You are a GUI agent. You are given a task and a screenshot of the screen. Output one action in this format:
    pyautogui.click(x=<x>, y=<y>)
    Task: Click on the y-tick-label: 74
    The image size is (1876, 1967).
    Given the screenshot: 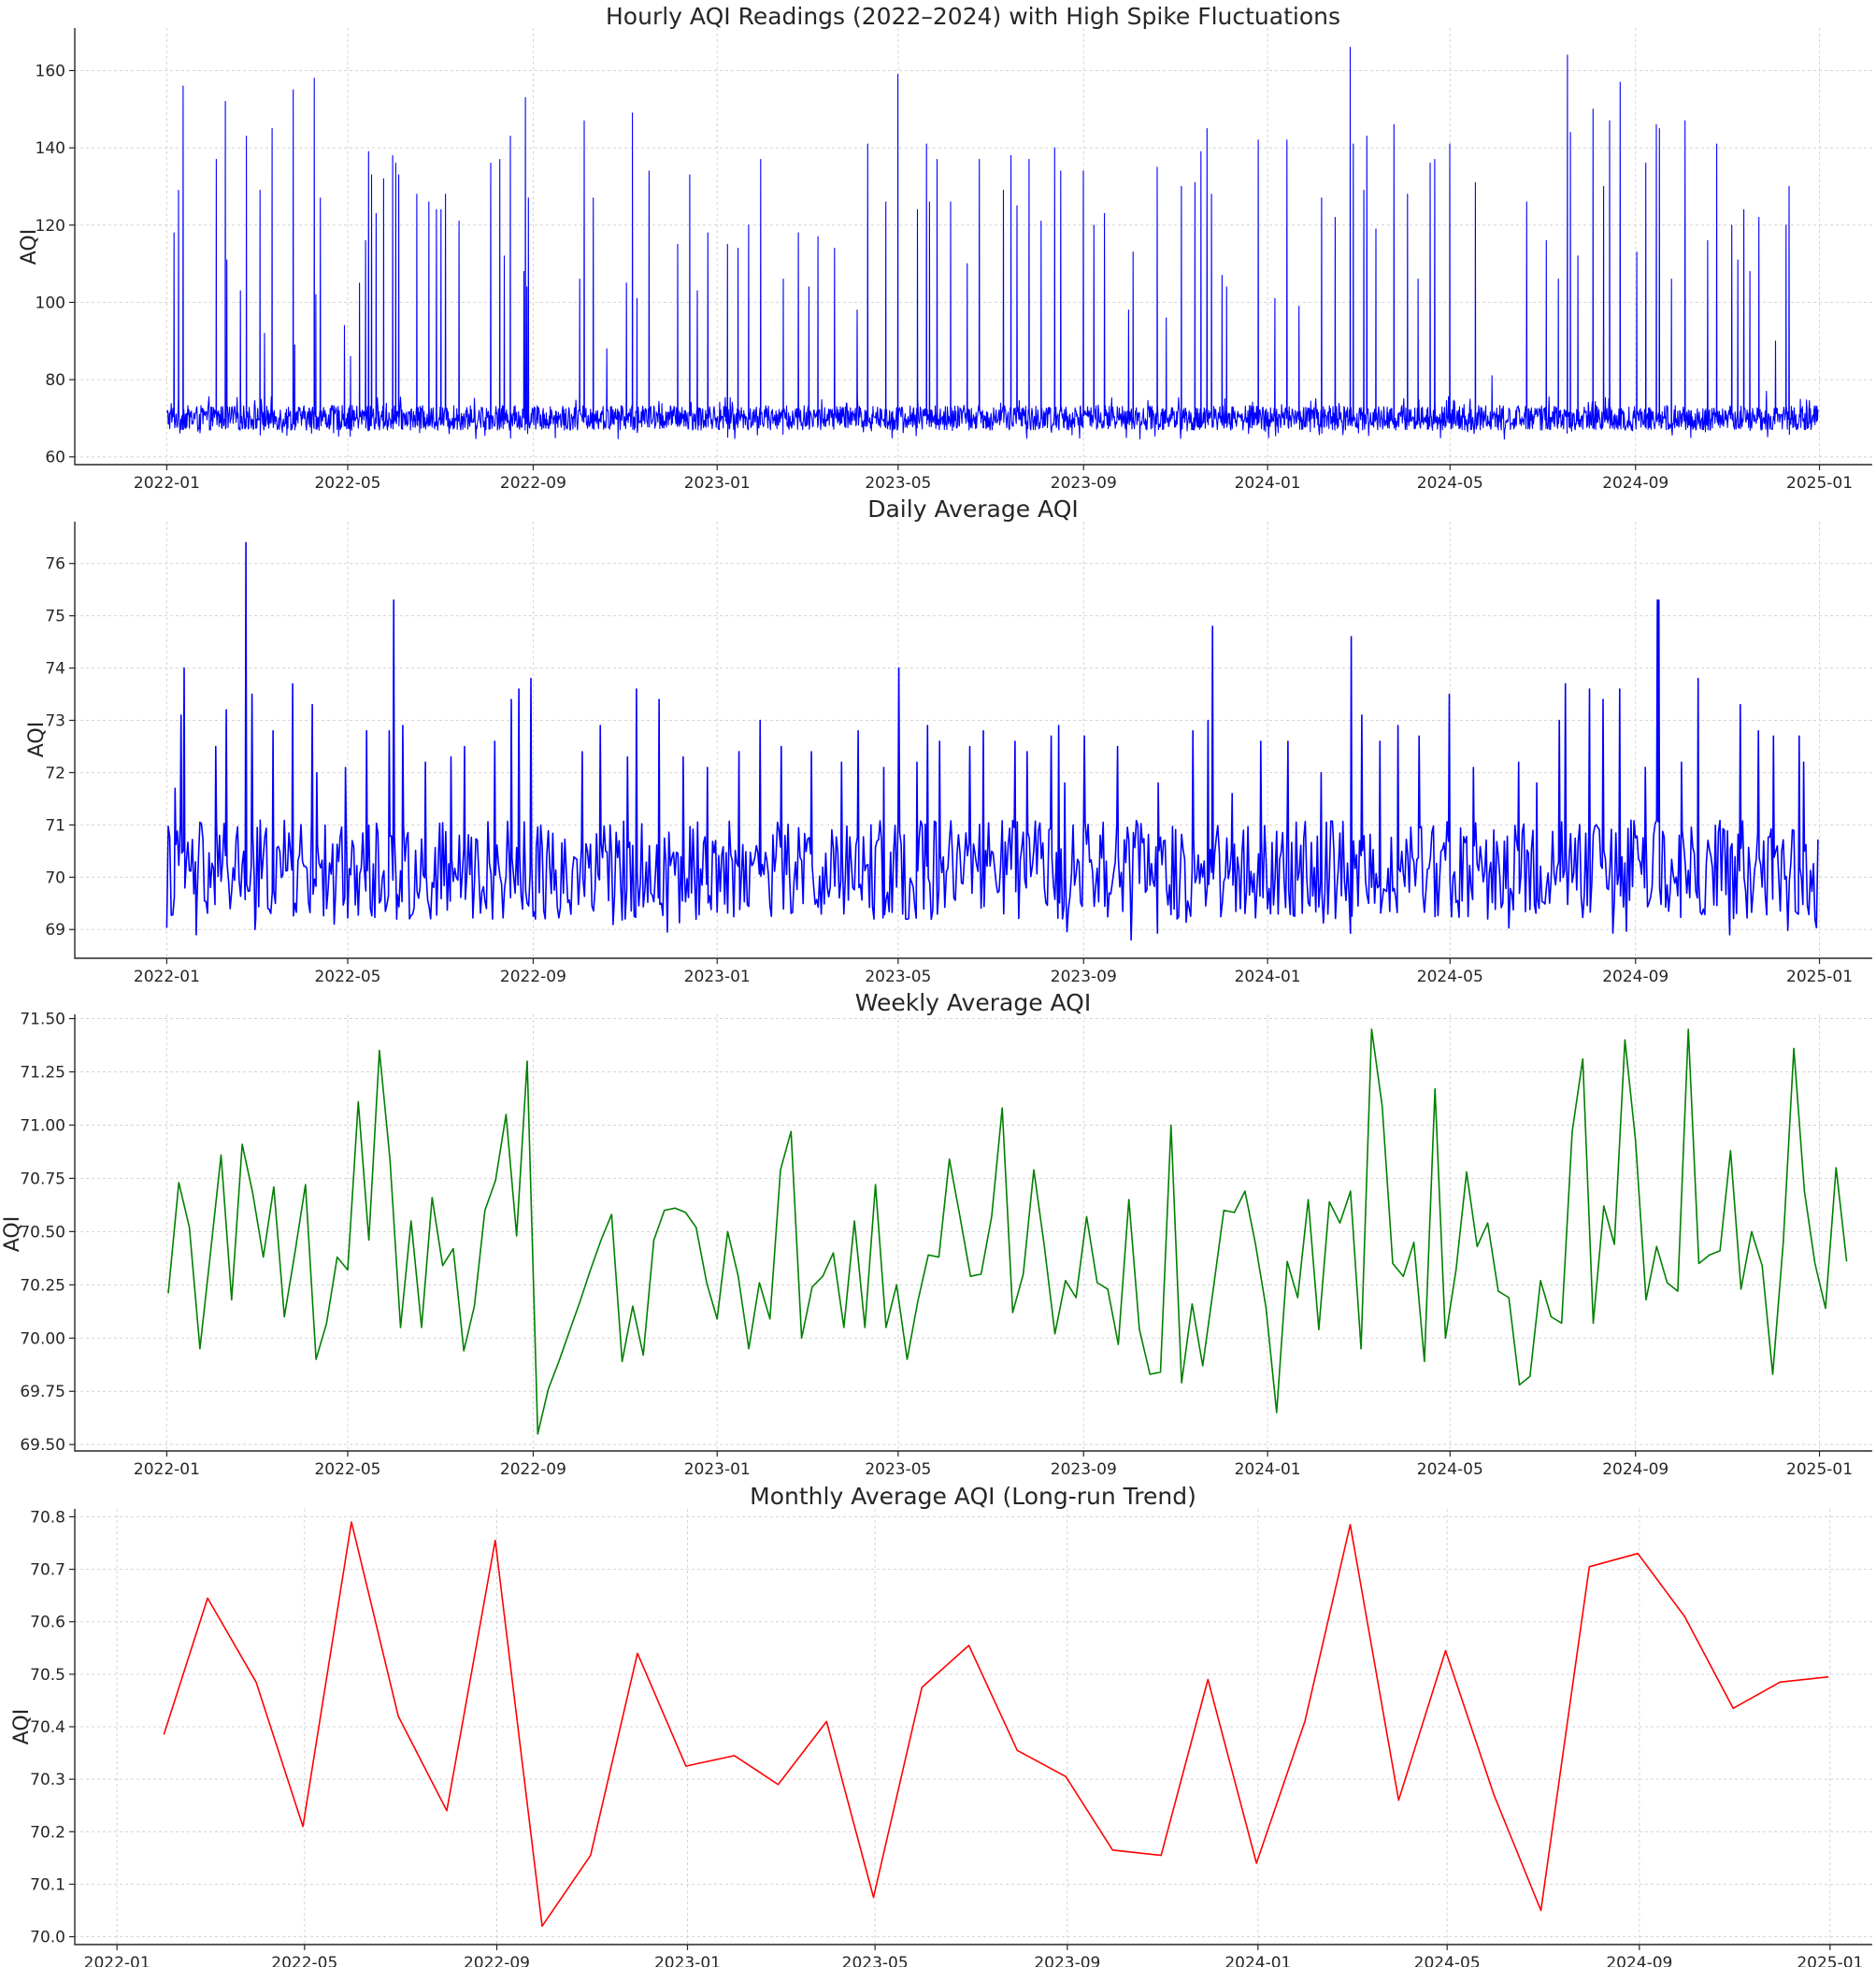 What is the action you would take?
    pyautogui.click(x=55, y=669)
    